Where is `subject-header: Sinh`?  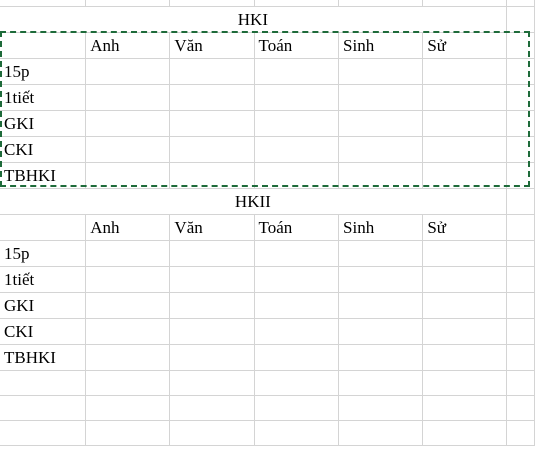
subject-header: Sinh is located at coordinates (381, 227).